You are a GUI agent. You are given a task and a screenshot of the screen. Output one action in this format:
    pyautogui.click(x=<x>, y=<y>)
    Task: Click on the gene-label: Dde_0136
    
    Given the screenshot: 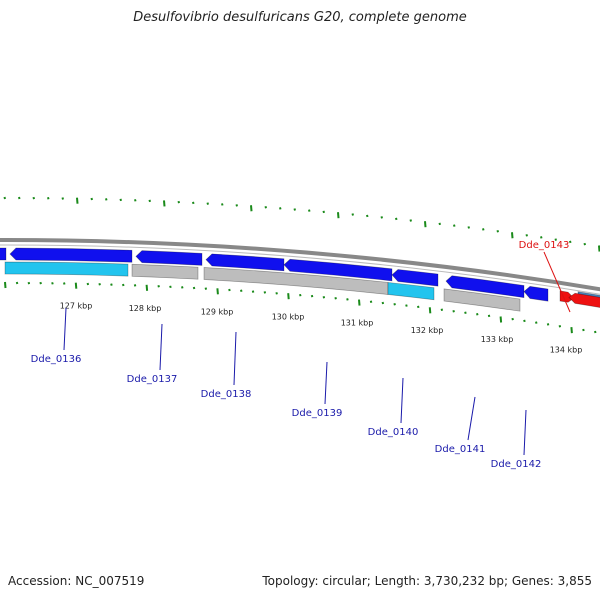 What is the action you would take?
    pyautogui.click(x=56, y=359)
    